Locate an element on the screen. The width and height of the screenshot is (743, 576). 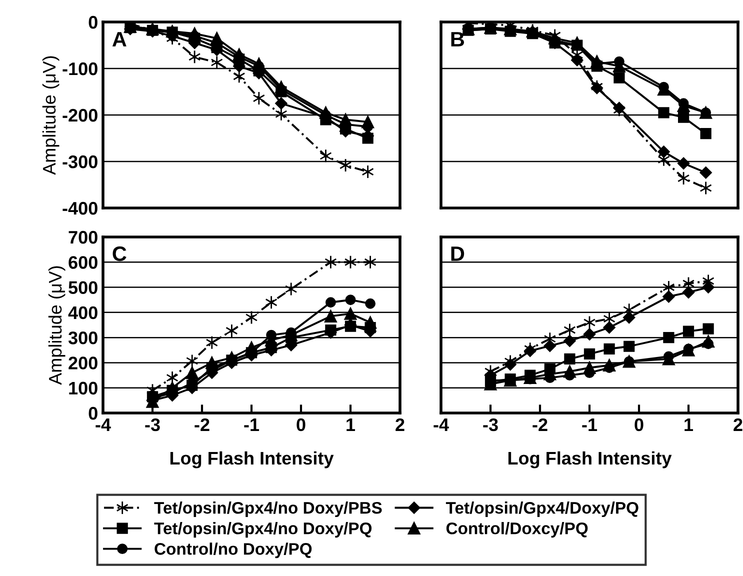
y-tick-label: 300 is located at coordinates (83, 338).